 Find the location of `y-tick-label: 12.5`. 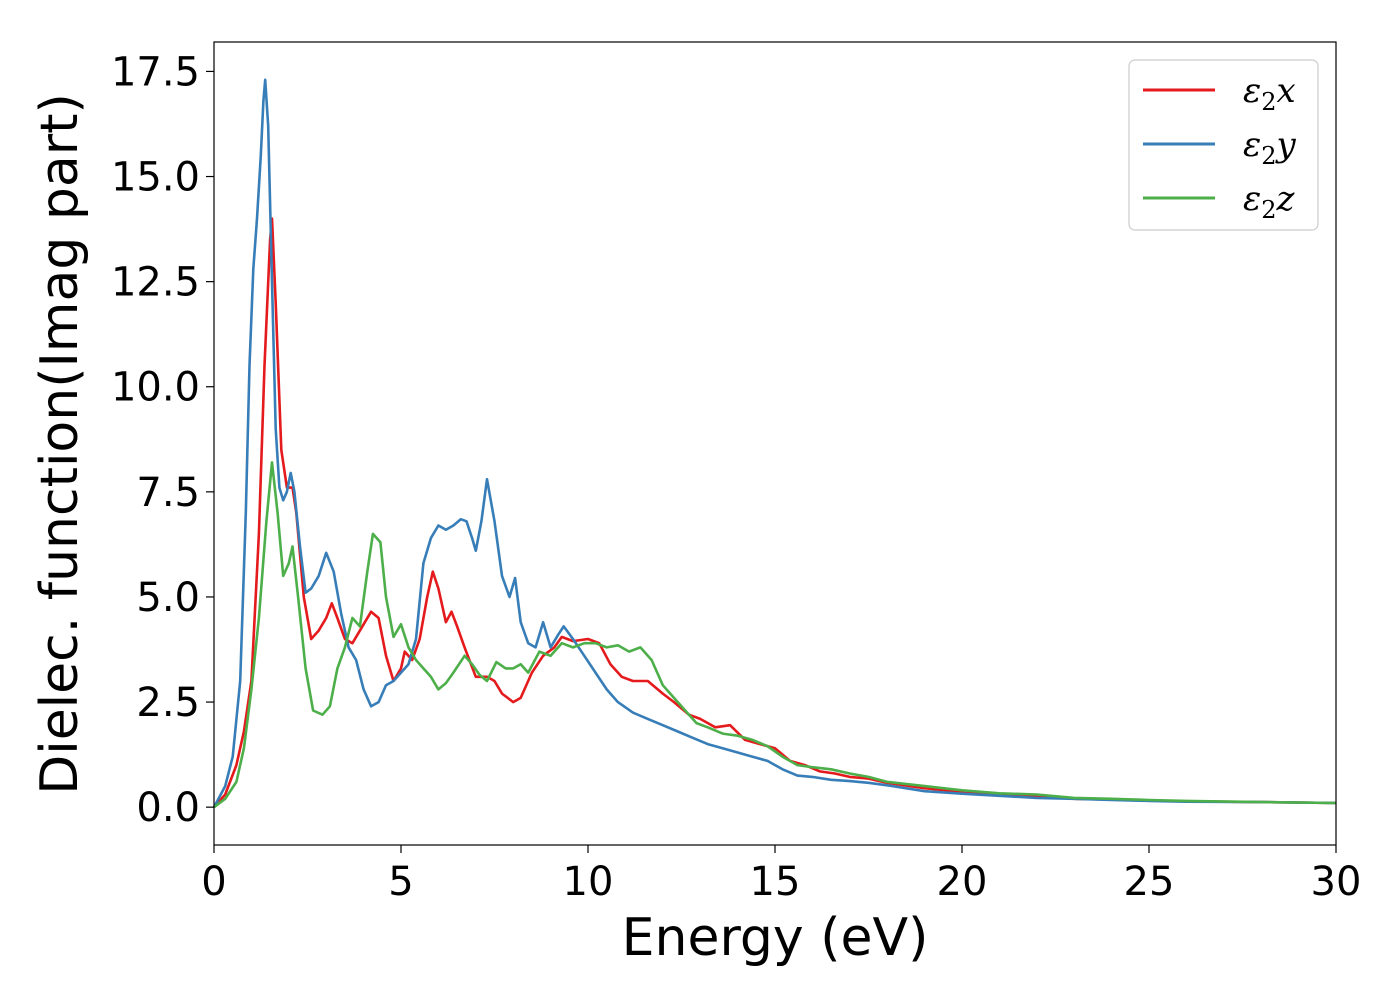

y-tick-label: 12.5 is located at coordinates (155, 283).